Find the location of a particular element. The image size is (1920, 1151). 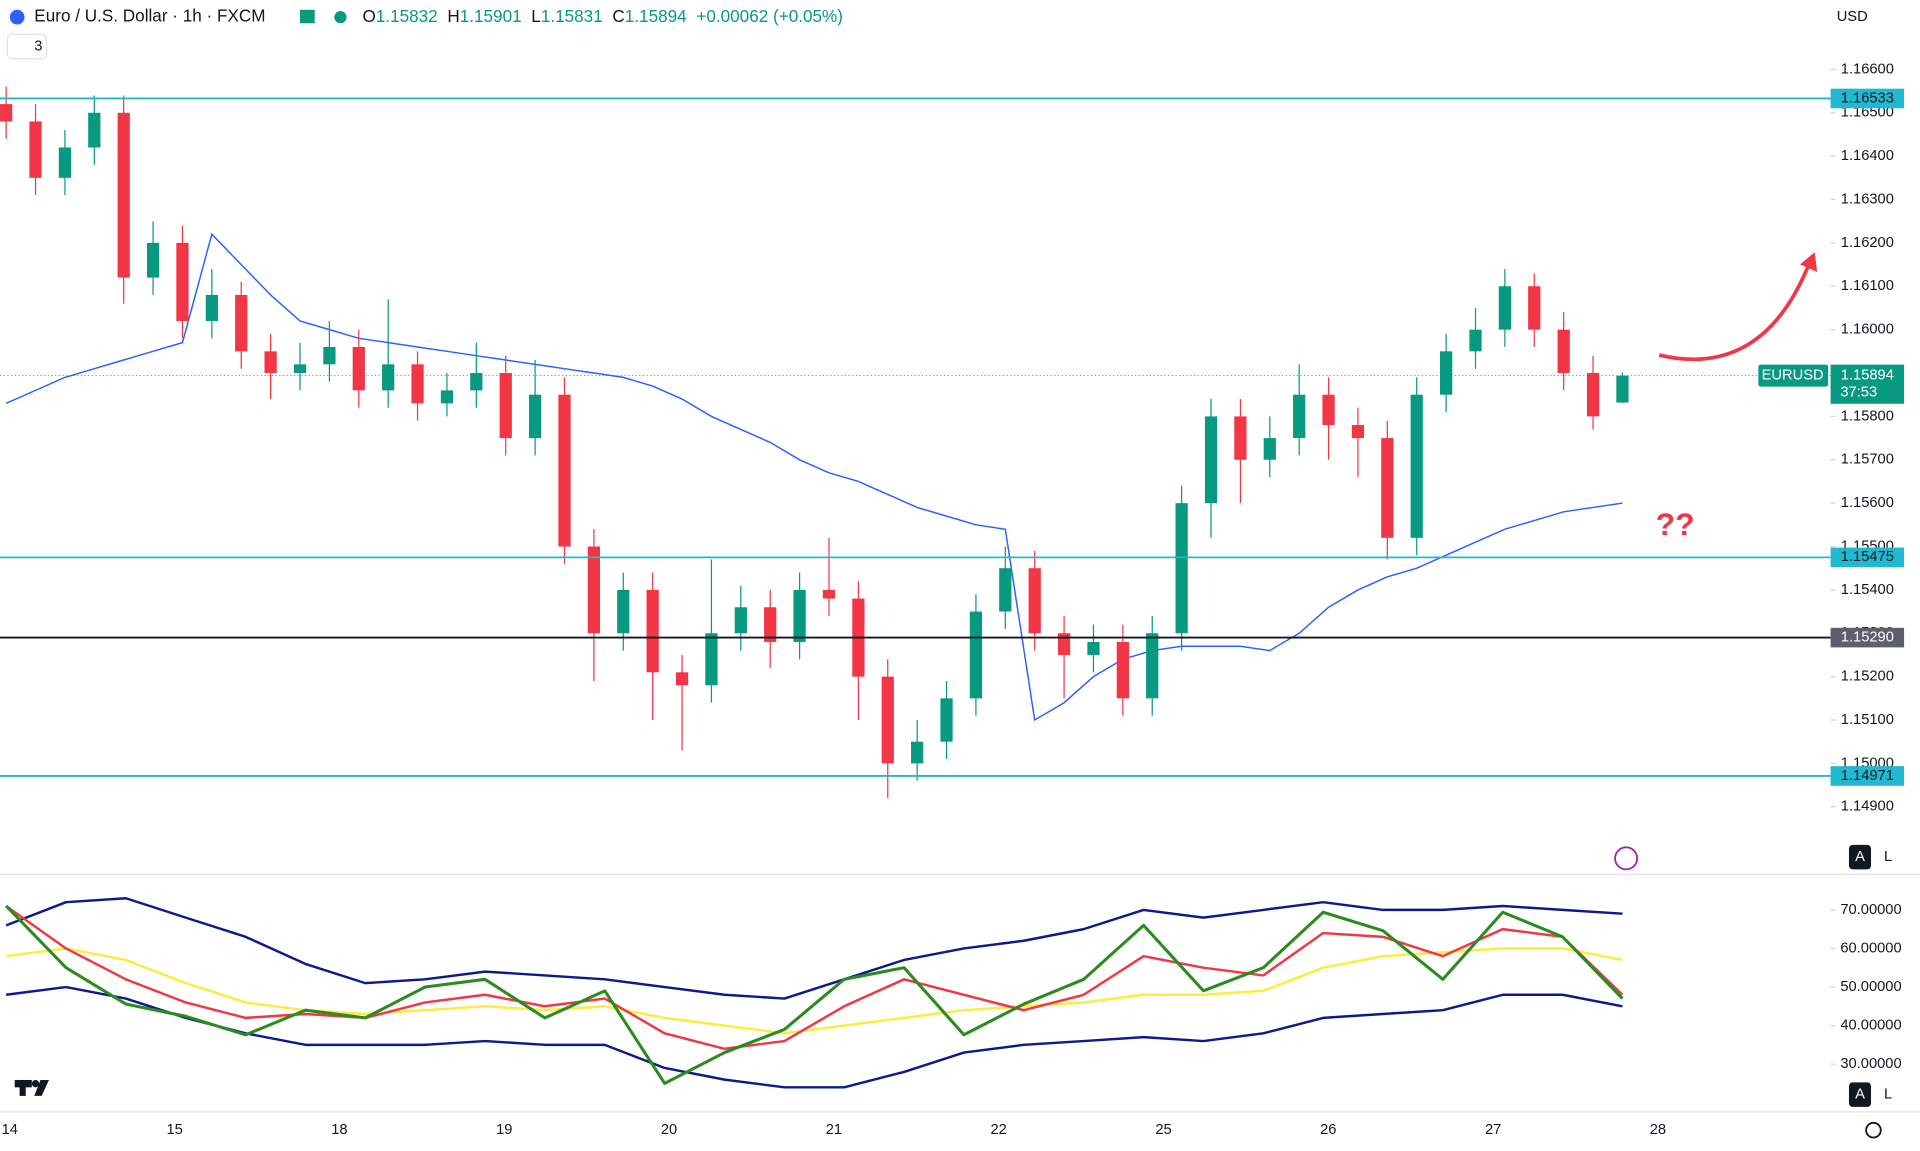

x-tick-label: 26 is located at coordinates (1328, 1130).